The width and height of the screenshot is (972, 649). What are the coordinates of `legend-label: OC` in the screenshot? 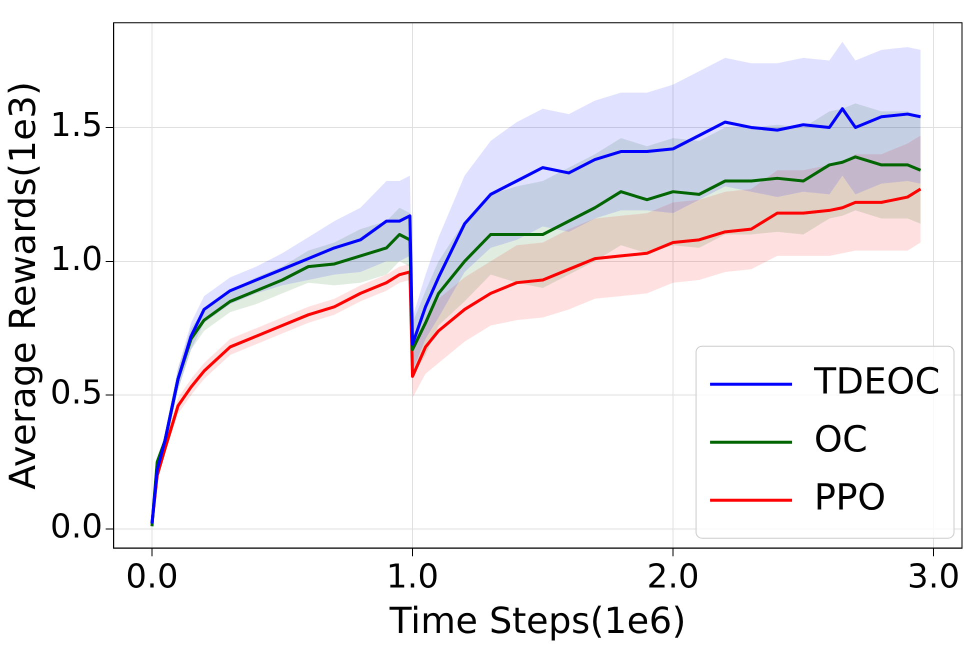 It's located at (841, 440).